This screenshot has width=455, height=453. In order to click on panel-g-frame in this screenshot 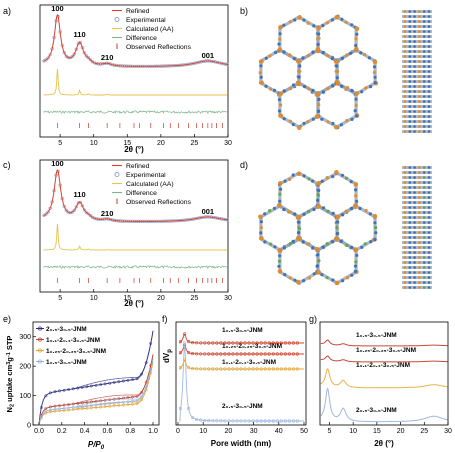, I will do `click(384, 373)`.